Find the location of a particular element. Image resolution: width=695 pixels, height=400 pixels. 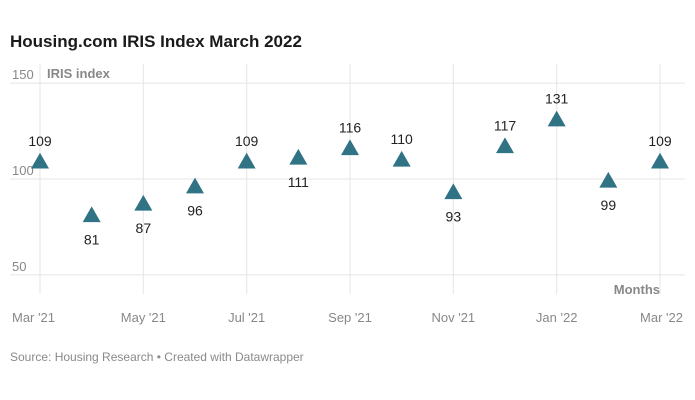

x-tick-label: Mar '22 is located at coordinates (661, 317).